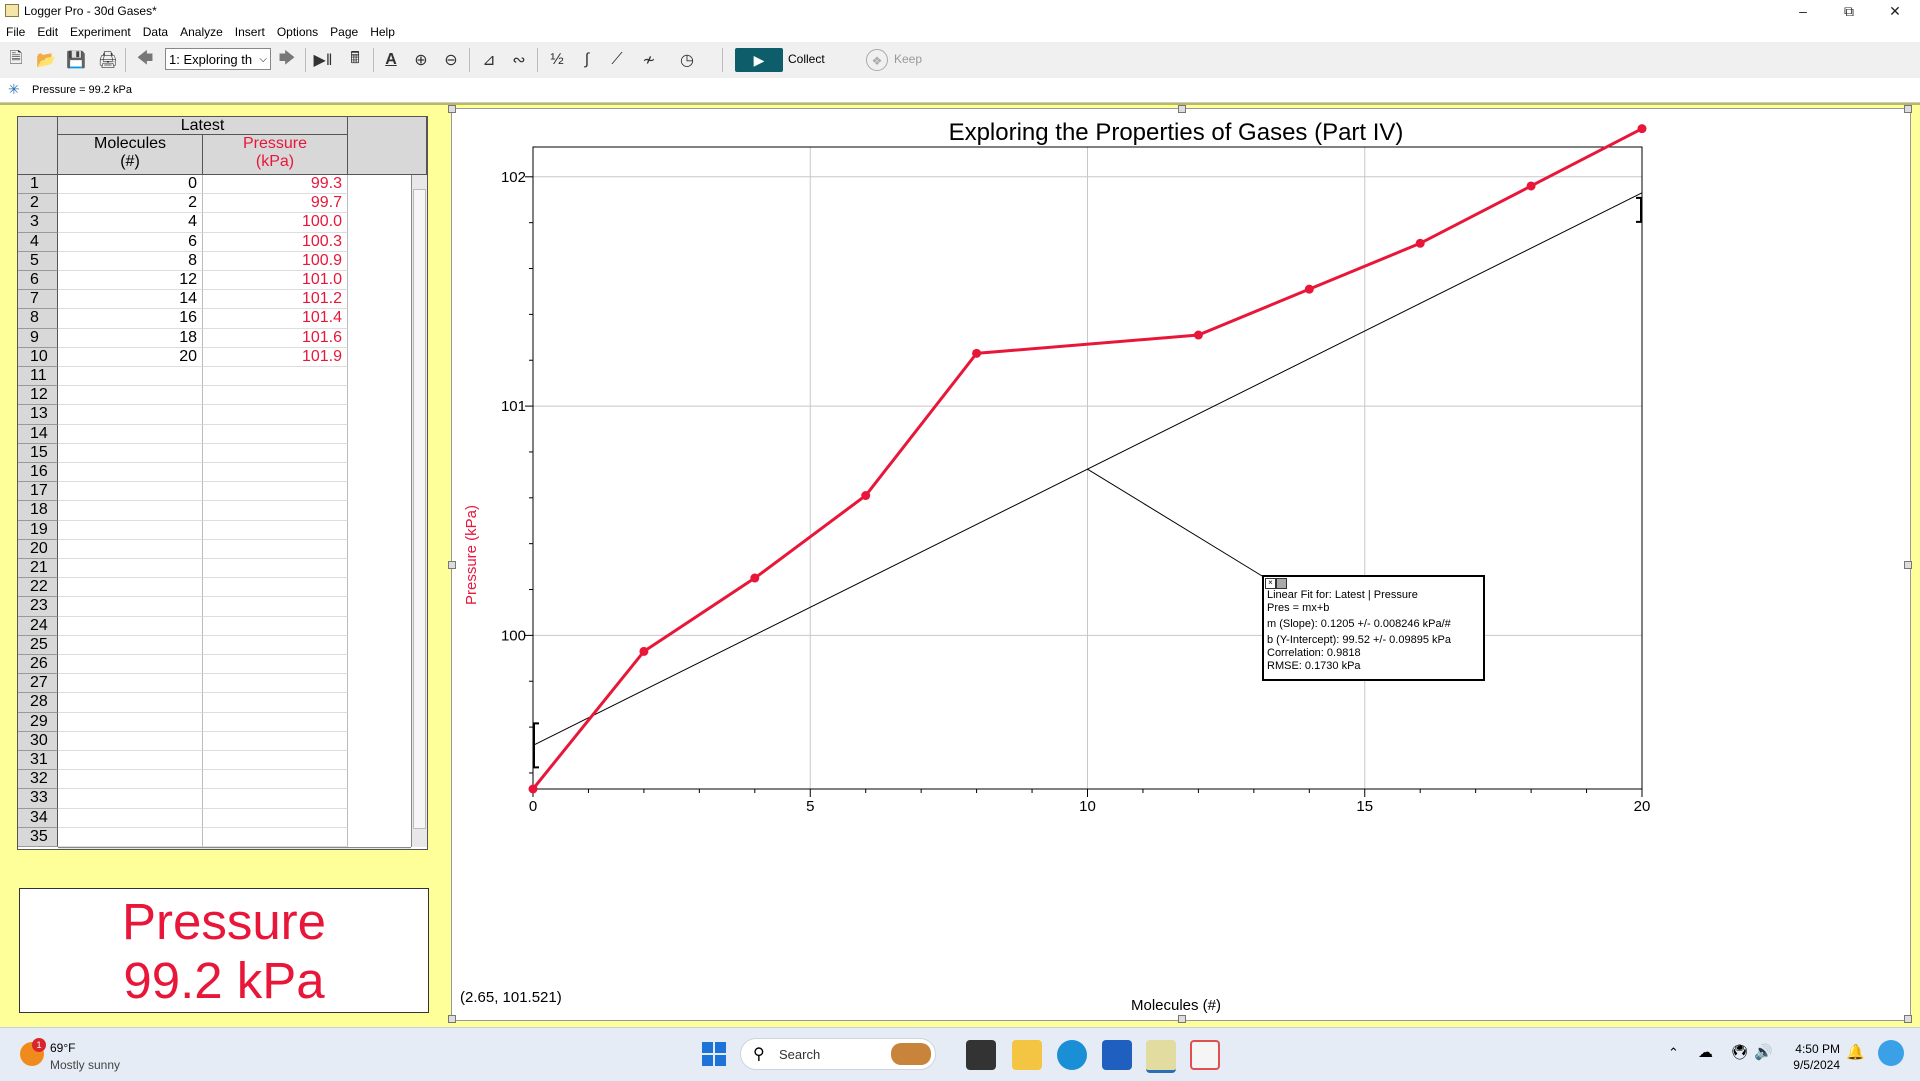 Image resolution: width=1920 pixels, height=1081 pixels. I want to click on row-number: 12, so click(38, 396).